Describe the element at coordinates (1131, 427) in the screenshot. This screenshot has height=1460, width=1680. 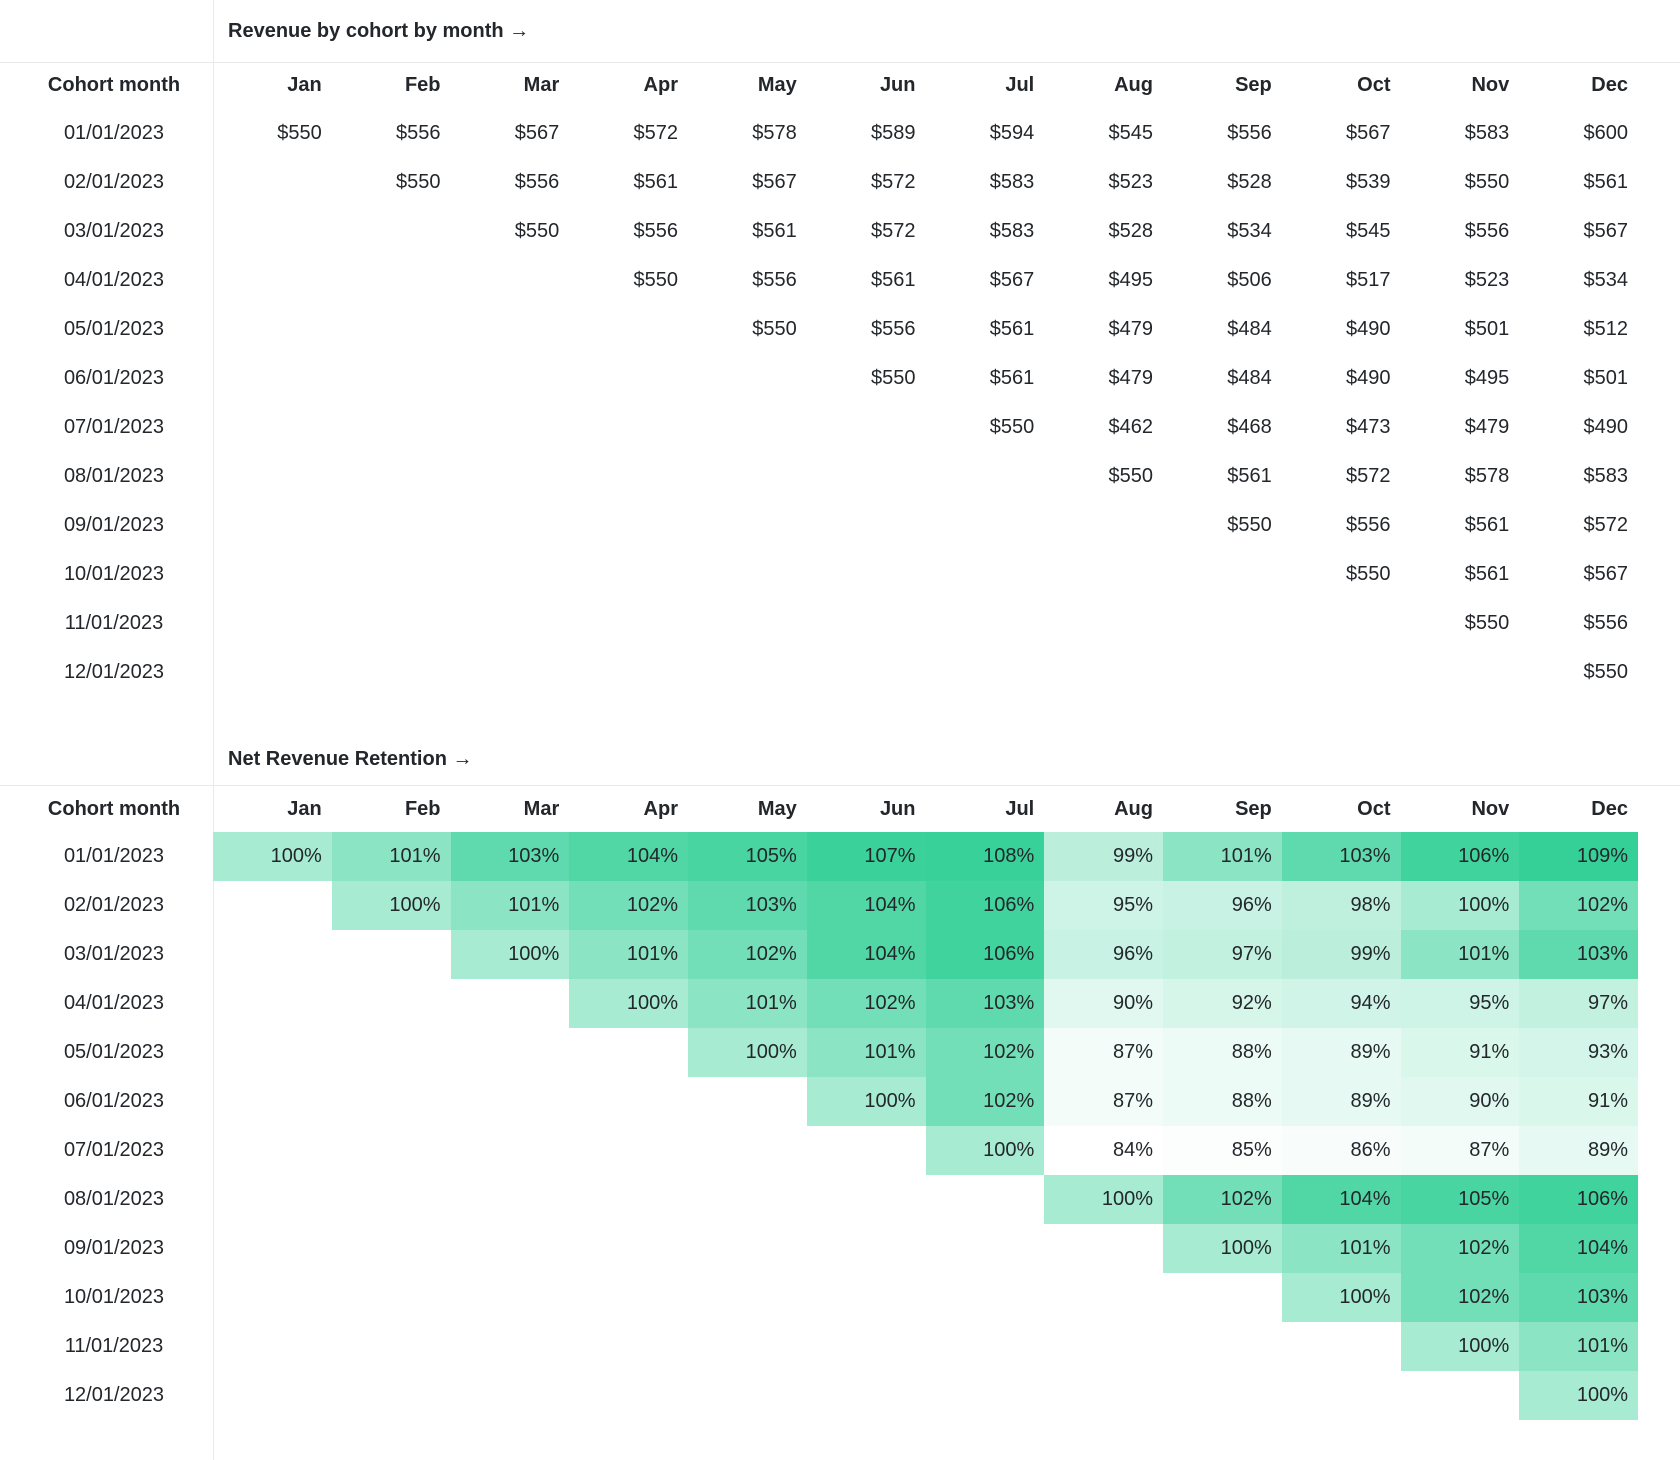
I see `revenue-cell: $462` at that location.